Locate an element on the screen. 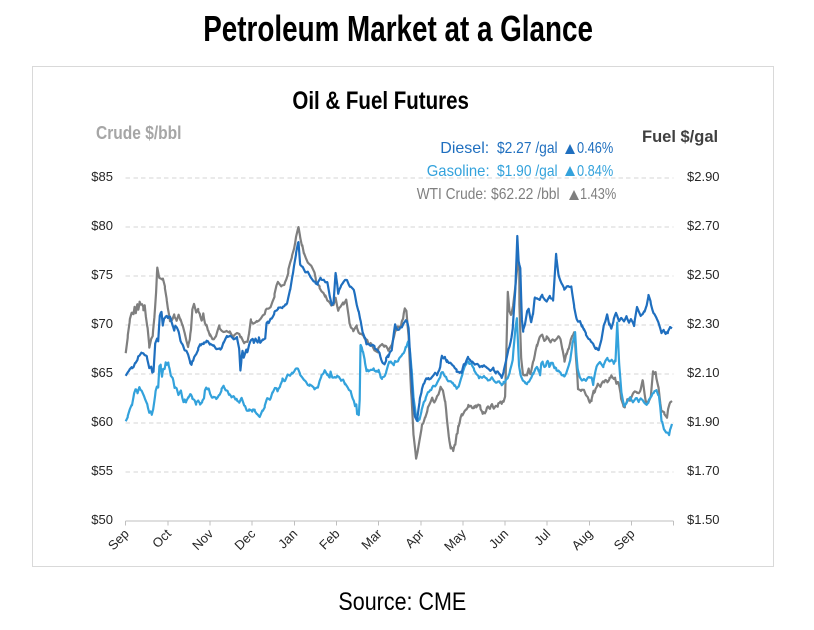  svg-text: Mar is located at coordinates (371, 539).